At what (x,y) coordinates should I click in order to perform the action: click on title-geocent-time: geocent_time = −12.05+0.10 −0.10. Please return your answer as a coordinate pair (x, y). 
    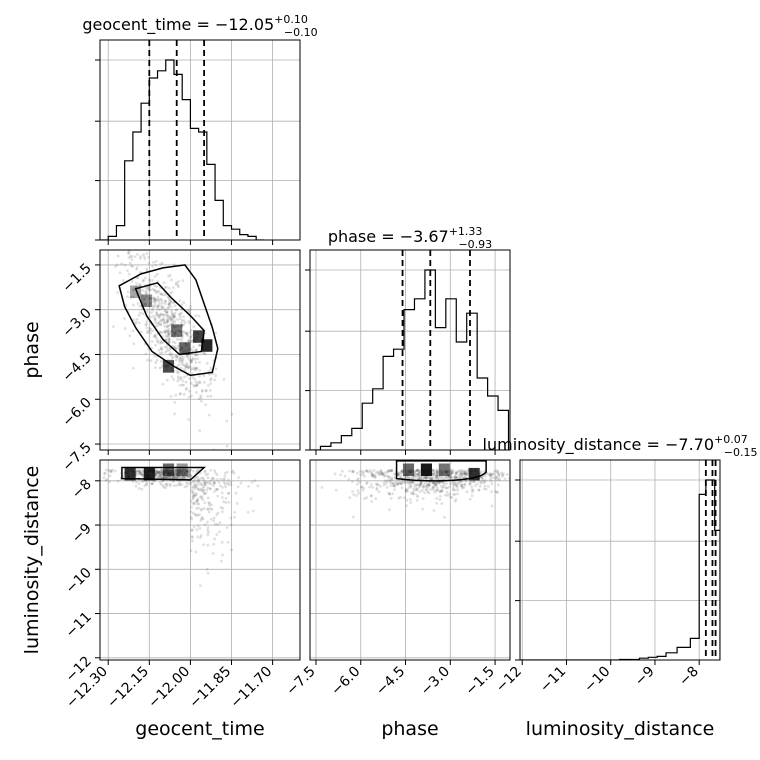
    Looking at the image, I should click on (199, 26).